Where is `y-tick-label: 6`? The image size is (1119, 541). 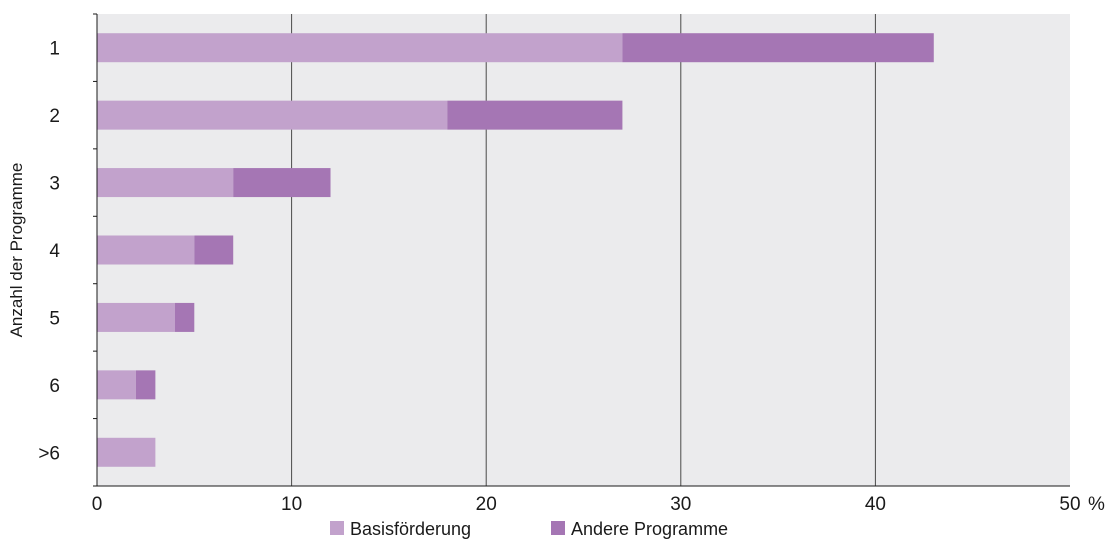 y-tick-label: 6 is located at coordinates (54, 386).